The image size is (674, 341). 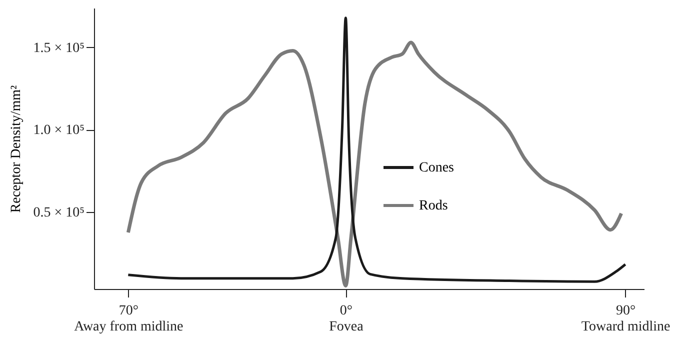 I want to click on x-tick-label: 0° Fovea, so click(x=346, y=319).